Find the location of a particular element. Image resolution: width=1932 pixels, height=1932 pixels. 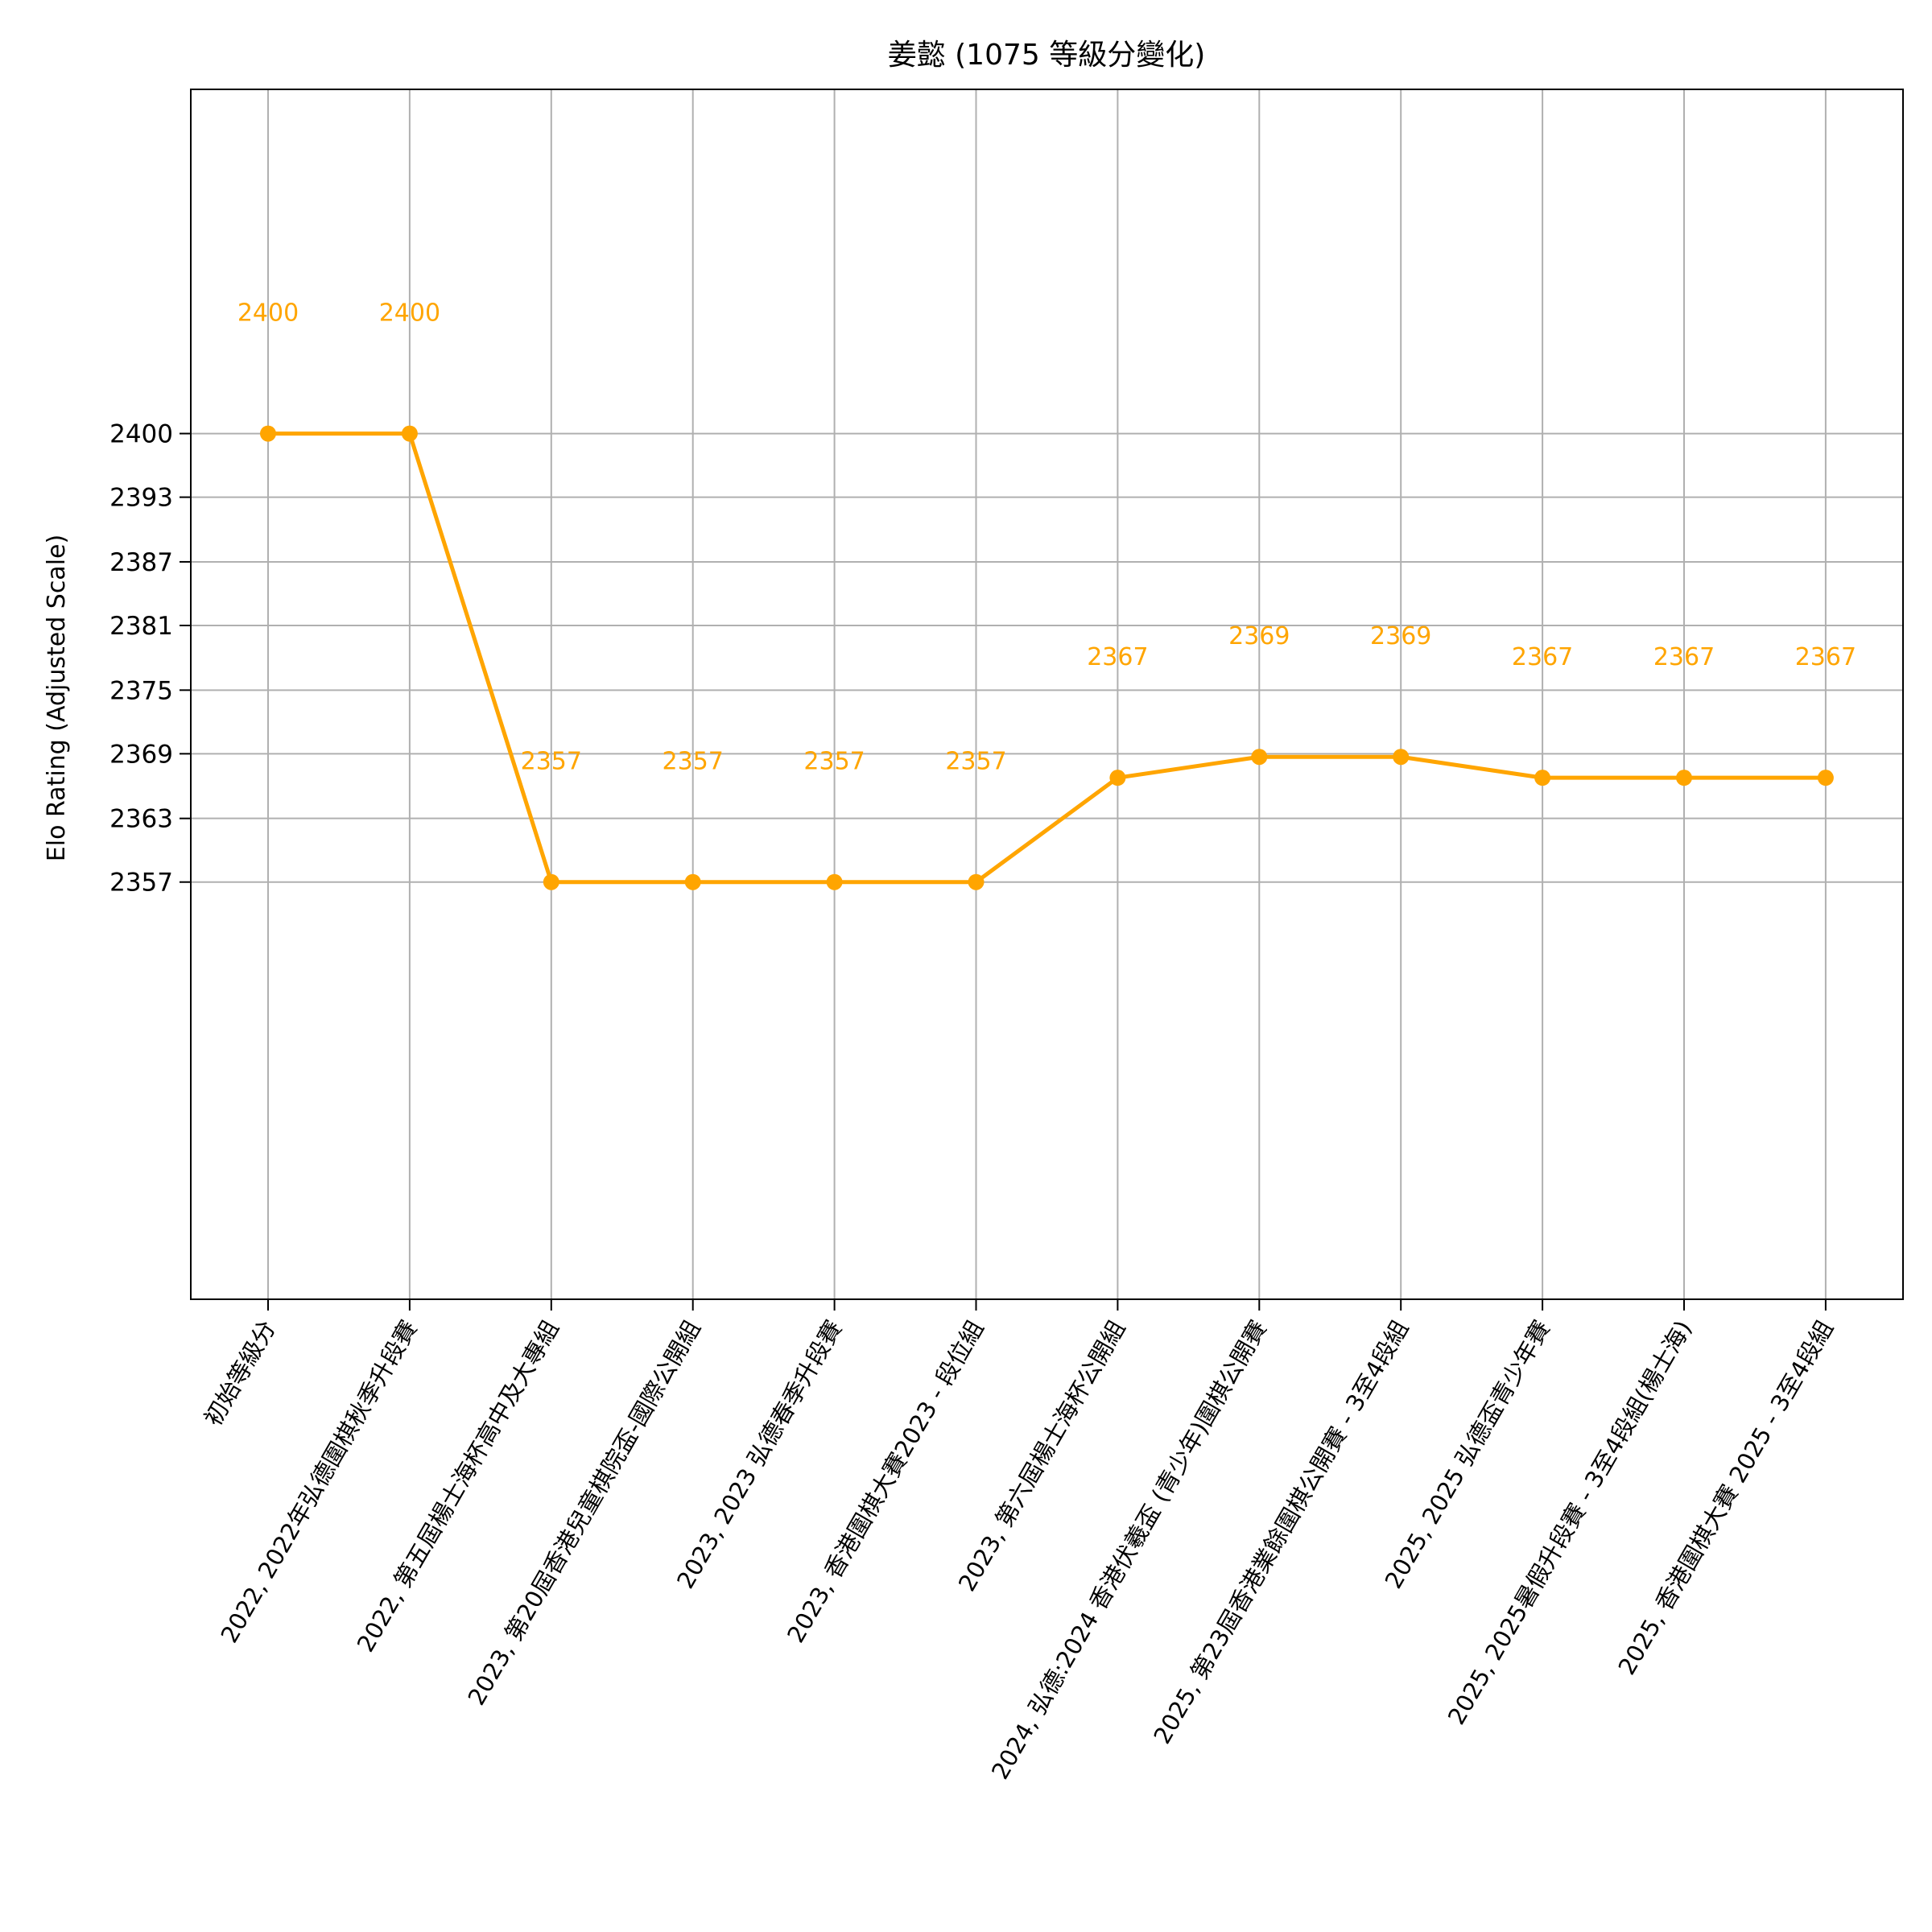

y-tick-label: 2393 is located at coordinates (141, 498).